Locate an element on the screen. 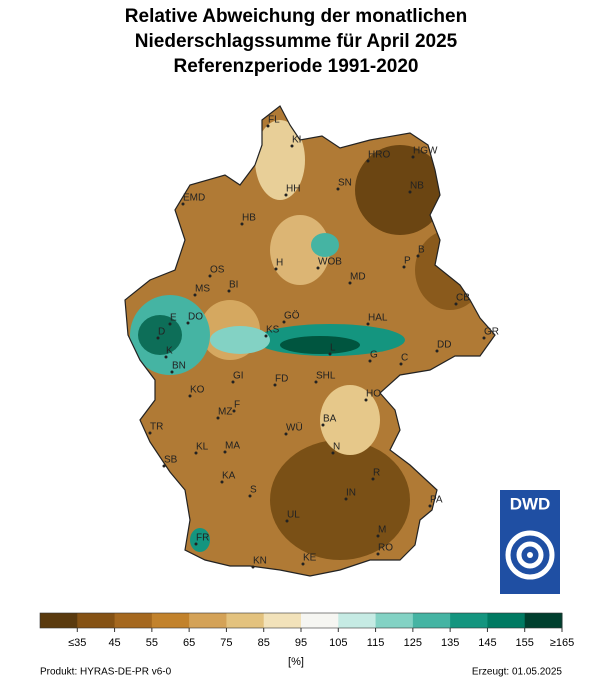  city-label: G is located at coordinates (374, 355).